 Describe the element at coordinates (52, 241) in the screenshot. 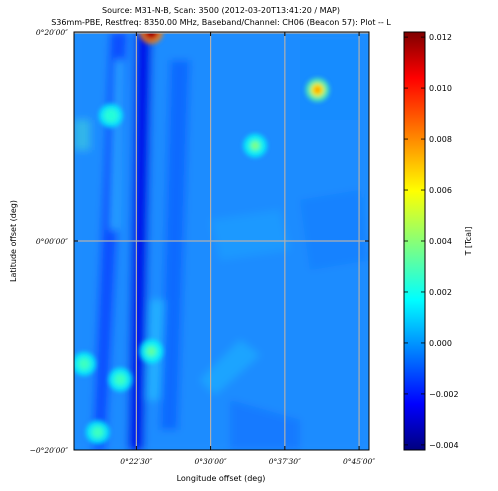

I see `y-tick-label: 0°00′00″` at that location.